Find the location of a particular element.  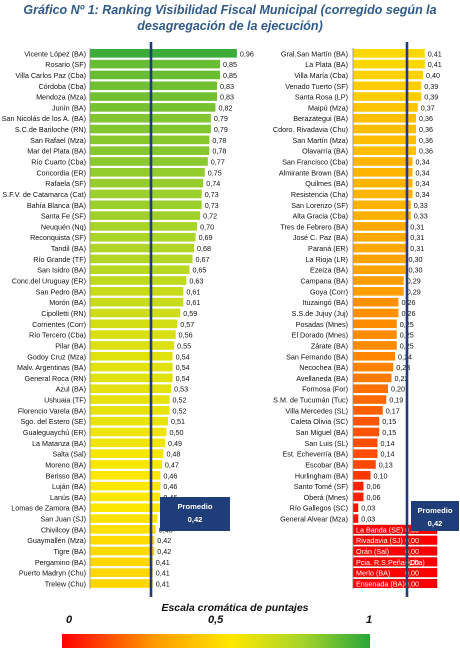

bar-value-right-38: 0,13 is located at coordinates (386, 464).